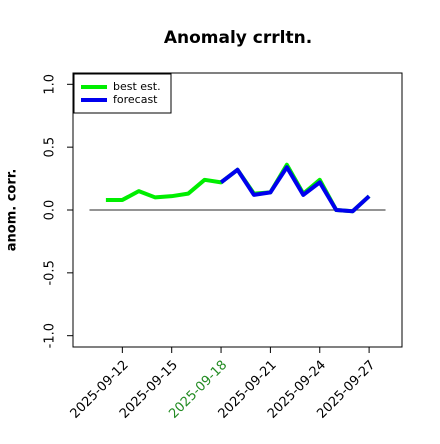  I want to click on chart-title: Anomaly crrltn., so click(238, 38).